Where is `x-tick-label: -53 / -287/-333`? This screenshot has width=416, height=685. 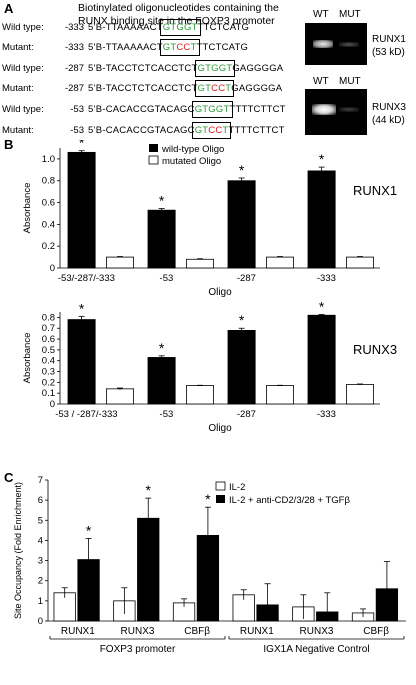 x-tick-label: -53 / -287/-333 is located at coordinates (86, 414).